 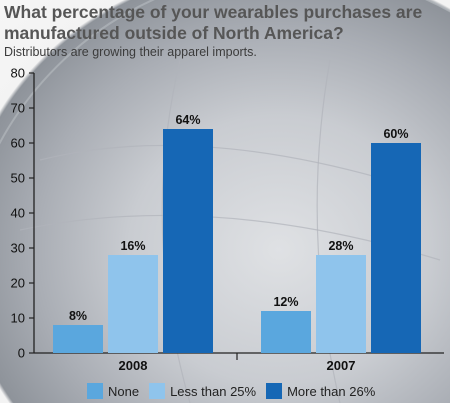 I want to click on data-label: 12%, so click(x=285, y=302).